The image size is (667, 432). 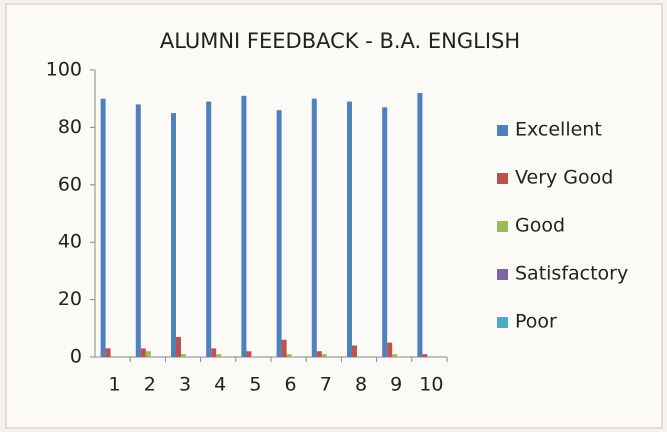 I want to click on x-tick-label: 1, so click(x=115, y=385).